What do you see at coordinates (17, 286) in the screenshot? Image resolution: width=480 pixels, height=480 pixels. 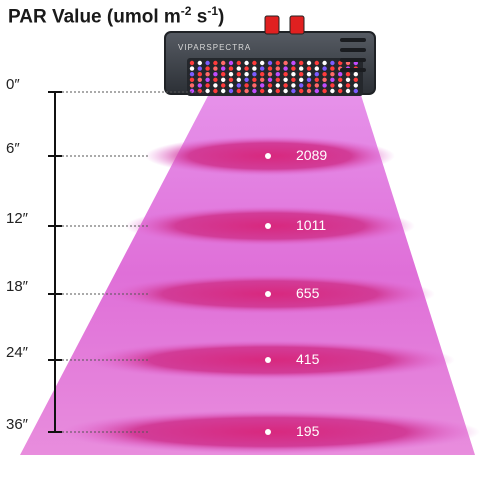 I see `axis-tick-label: 18″` at bounding box center [17, 286].